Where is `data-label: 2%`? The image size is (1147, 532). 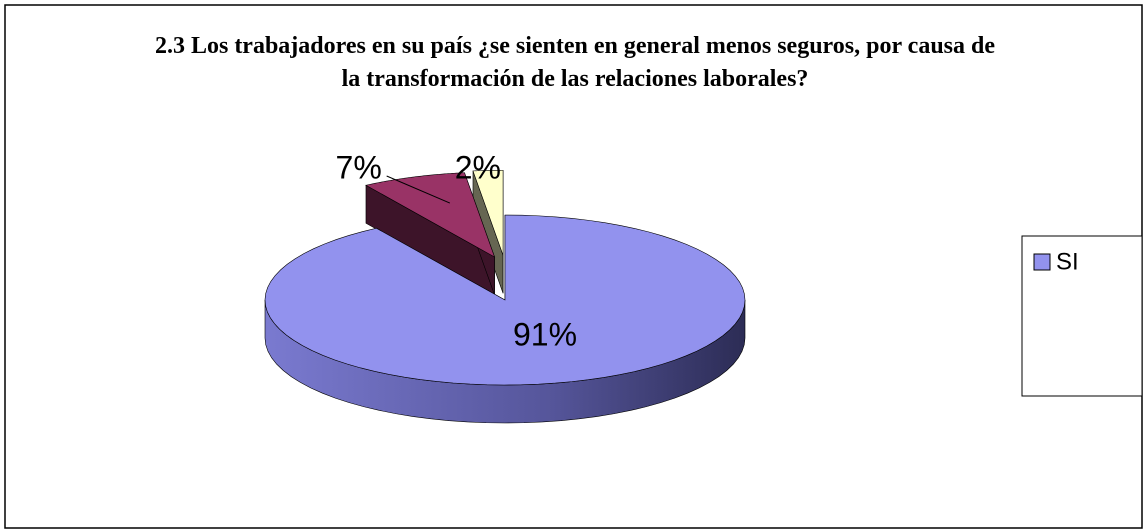 data-label: 2% is located at coordinates (478, 167).